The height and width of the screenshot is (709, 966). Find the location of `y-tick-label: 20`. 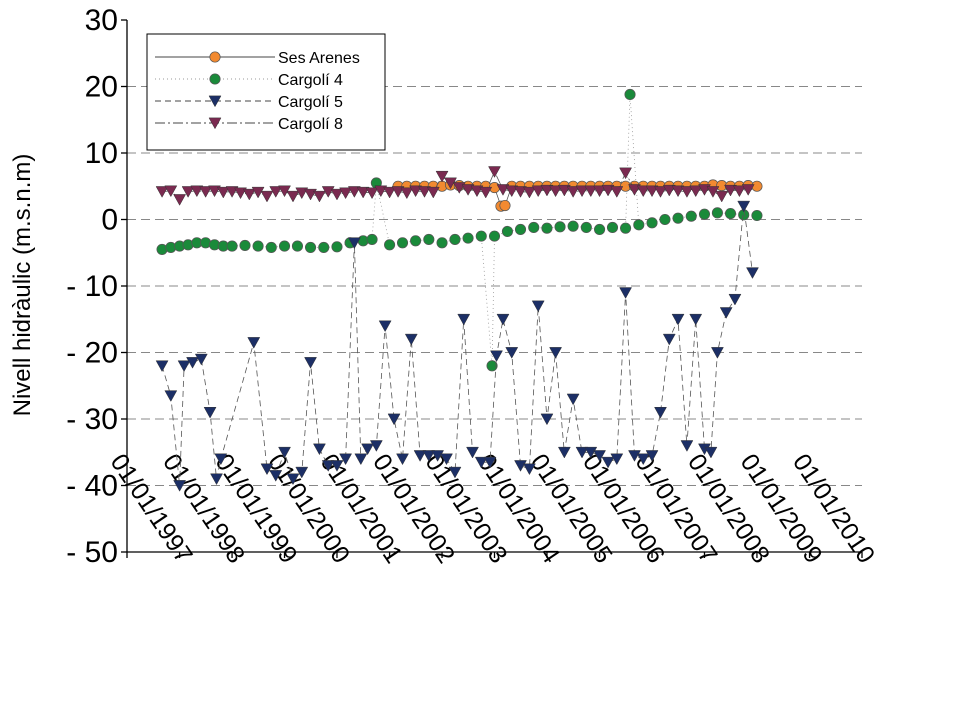

y-tick-label: 20 is located at coordinates (101, 87).